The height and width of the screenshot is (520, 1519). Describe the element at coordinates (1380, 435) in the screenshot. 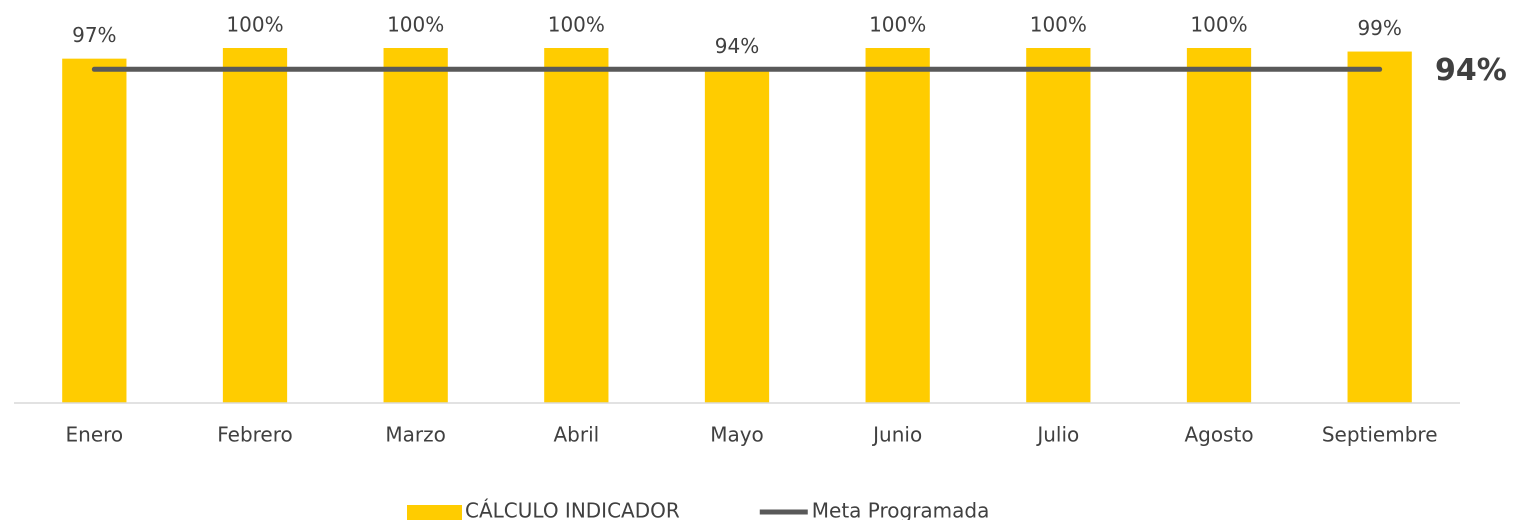

I see `x-tick-label: Septiembre` at that location.